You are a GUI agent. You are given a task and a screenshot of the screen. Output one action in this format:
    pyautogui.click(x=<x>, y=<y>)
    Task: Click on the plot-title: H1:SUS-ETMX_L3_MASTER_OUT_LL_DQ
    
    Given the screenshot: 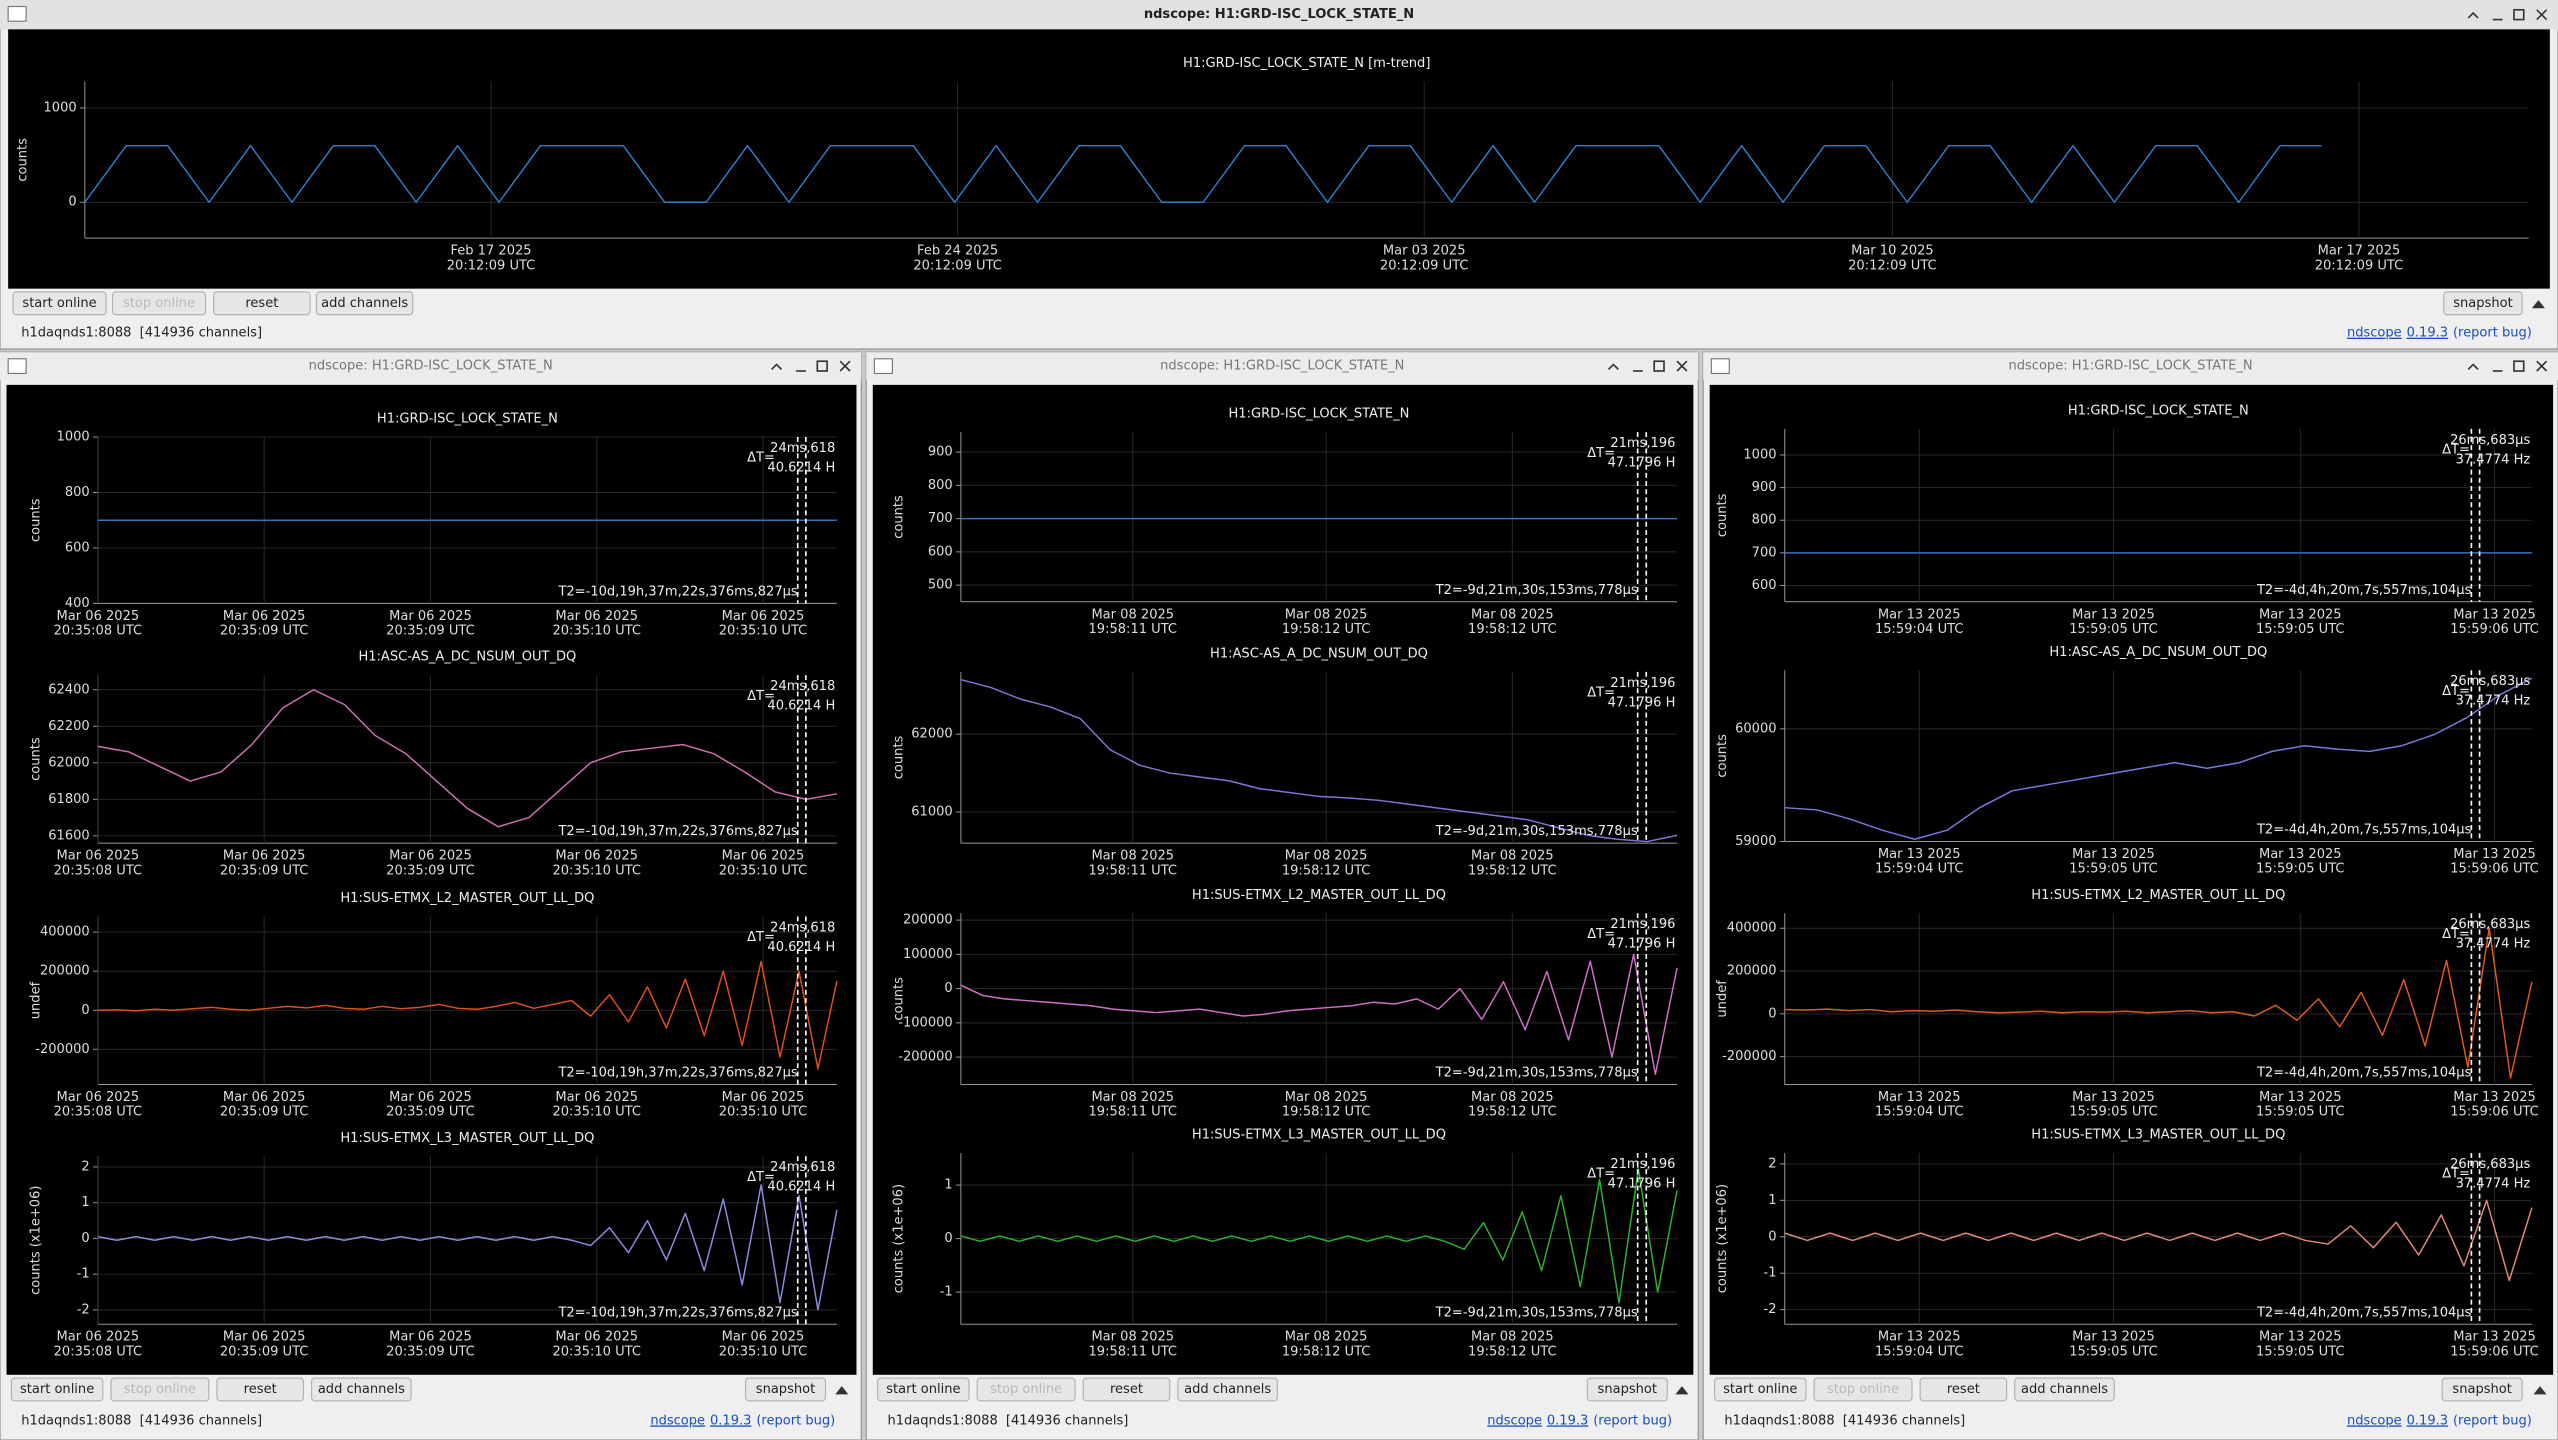 What is the action you would take?
    pyautogui.click(x=2158, y=1135)
    